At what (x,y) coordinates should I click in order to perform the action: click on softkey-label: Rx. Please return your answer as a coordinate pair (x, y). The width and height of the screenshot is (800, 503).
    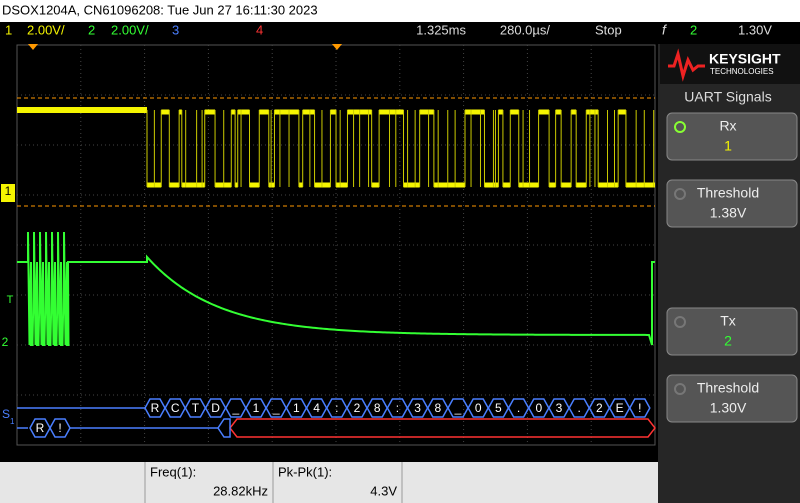
    Looking at the image, I should click on (727, 126).